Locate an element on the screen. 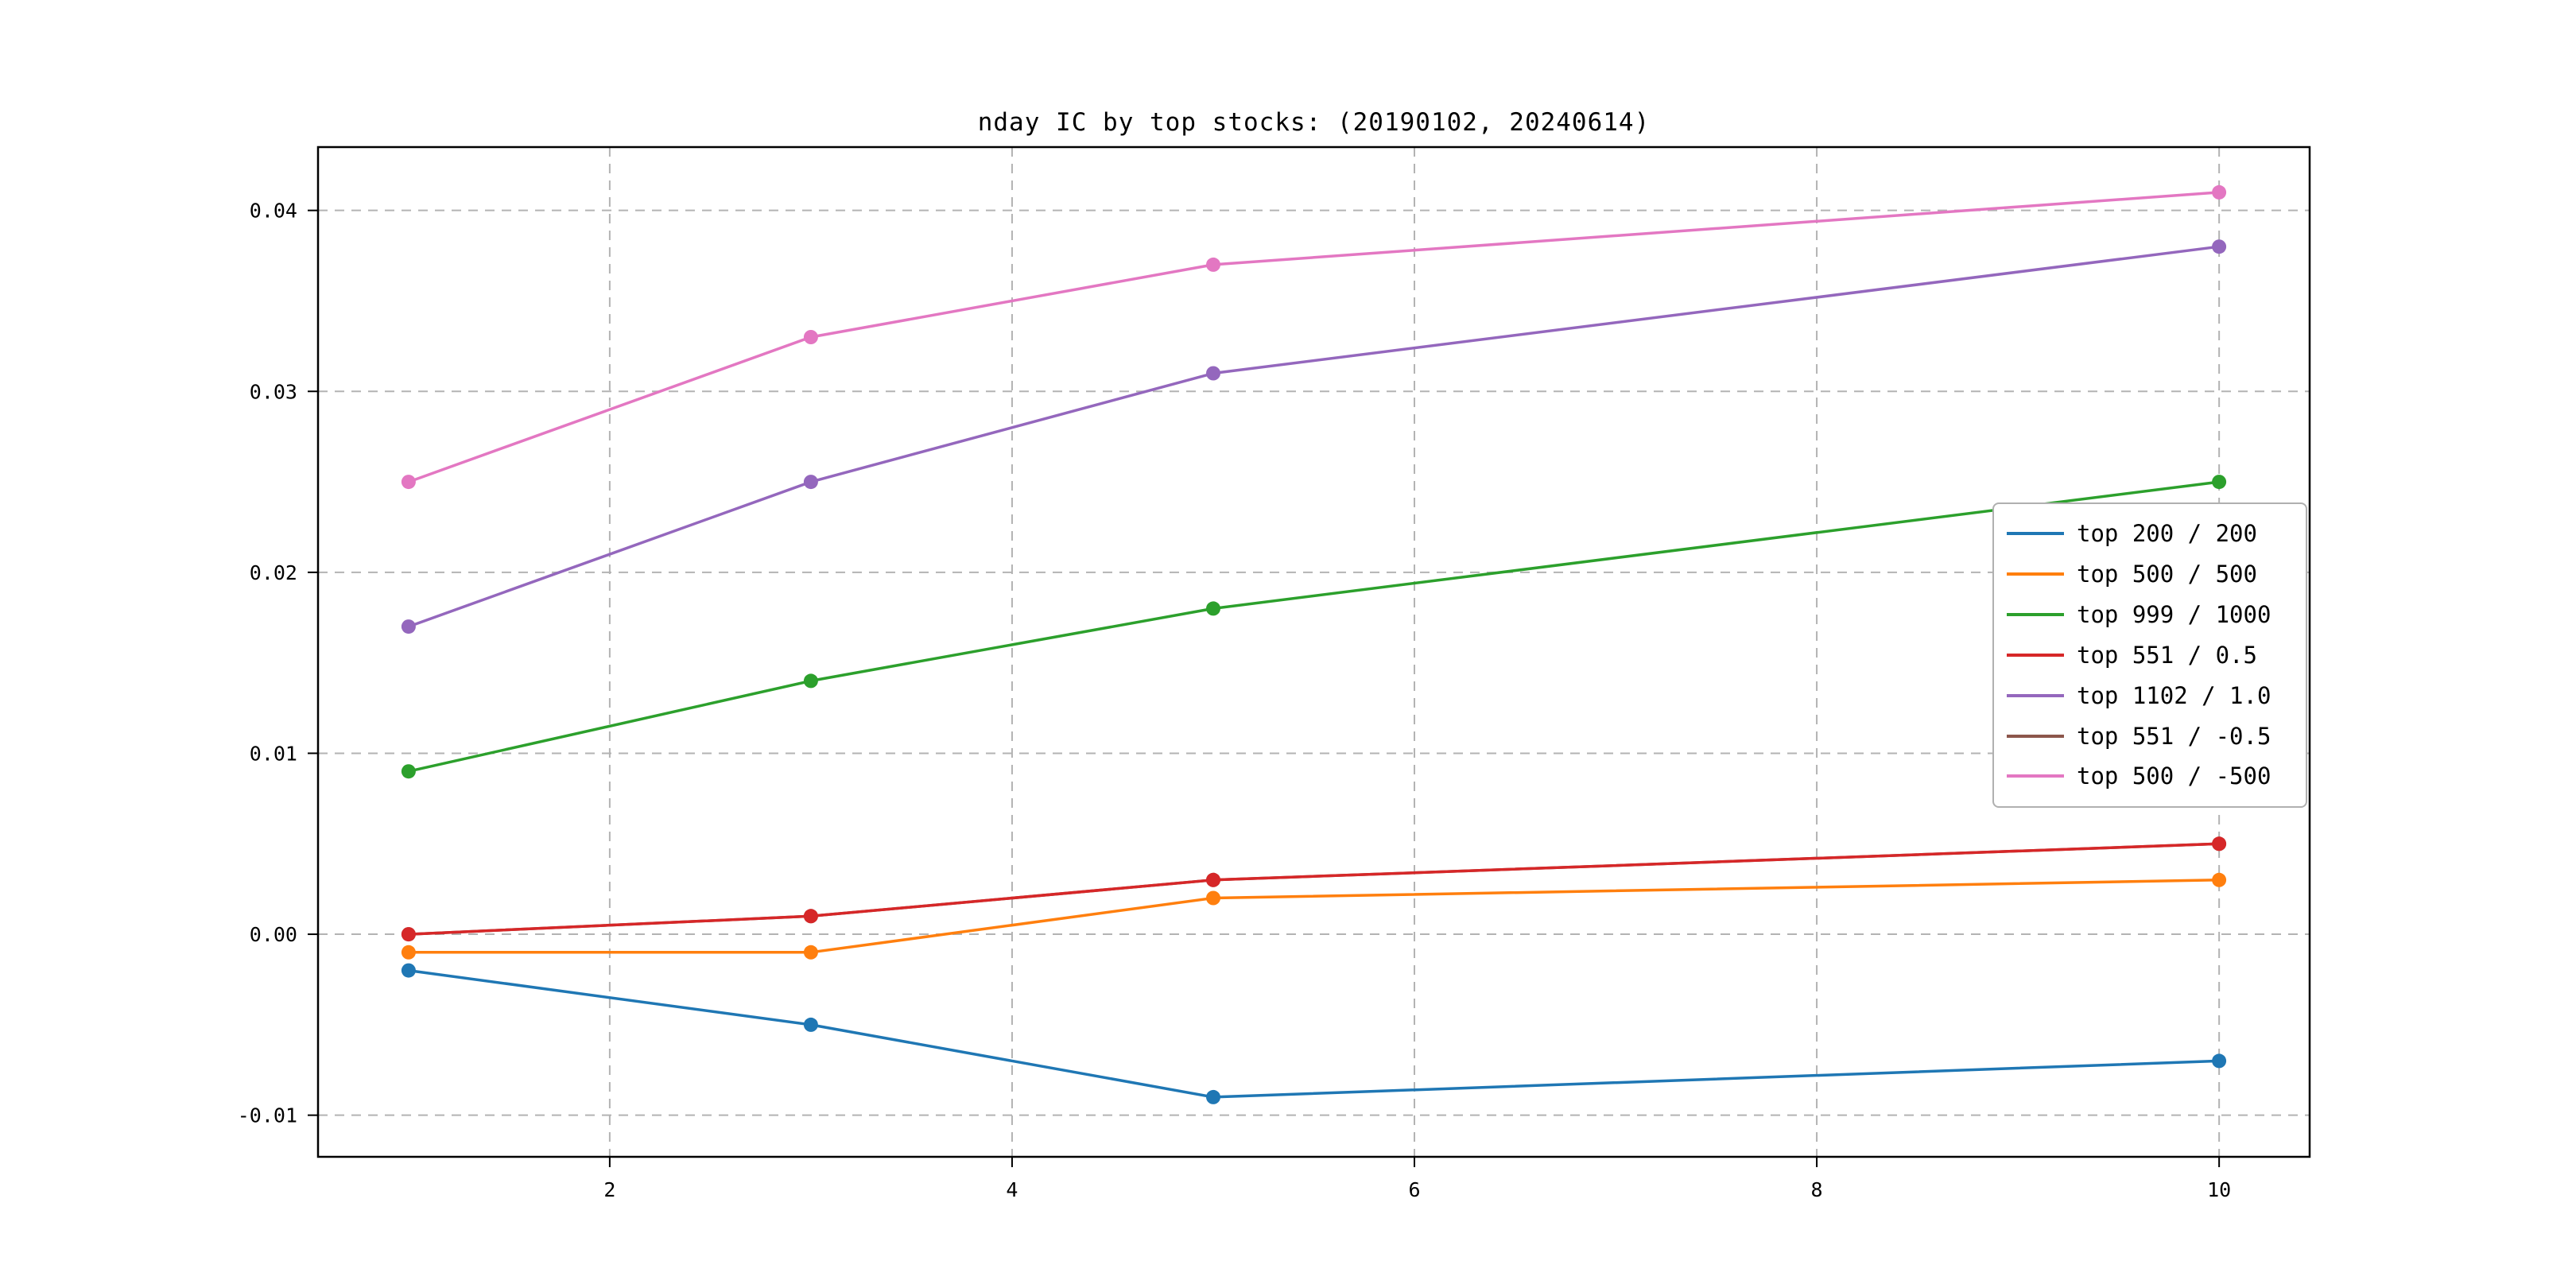  y-tick-label: 0.02 is located at coordinates (273, 572).